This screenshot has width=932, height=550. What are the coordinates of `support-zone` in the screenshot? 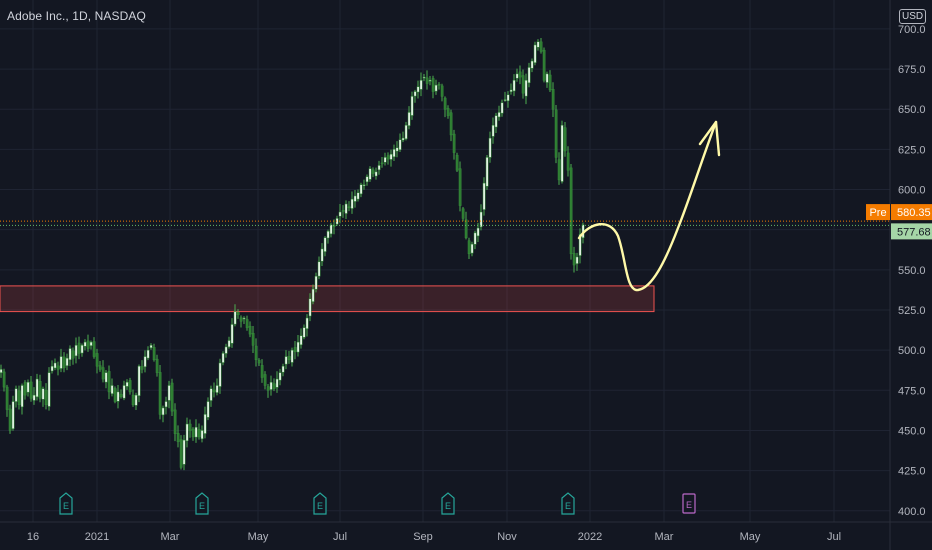 It's located at (327, 299).